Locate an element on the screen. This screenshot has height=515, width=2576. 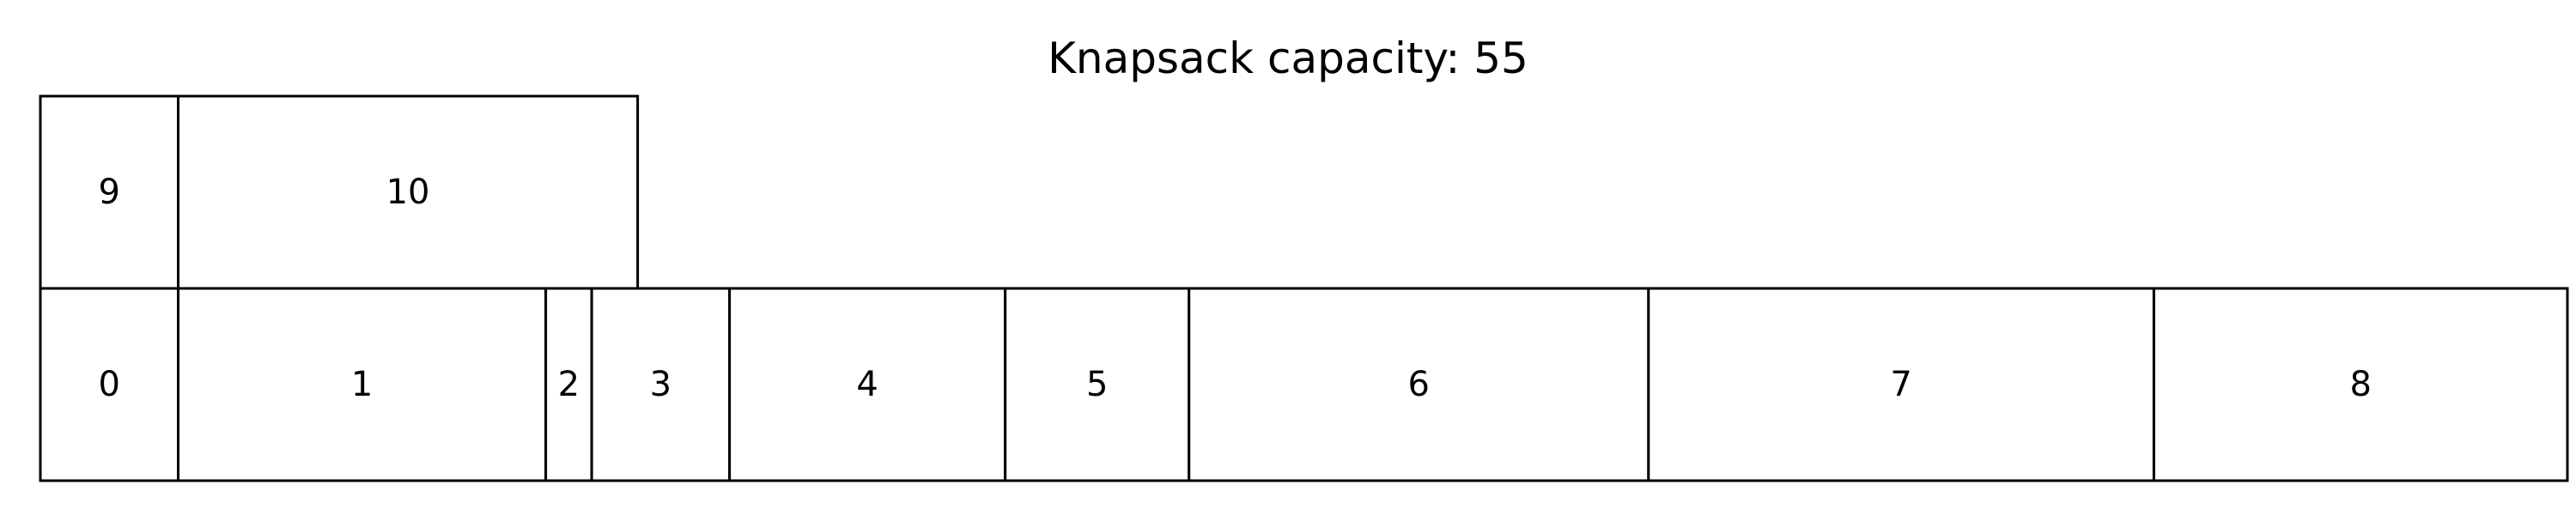
item-label-6: 6 is located at coordinates (1419, 384).